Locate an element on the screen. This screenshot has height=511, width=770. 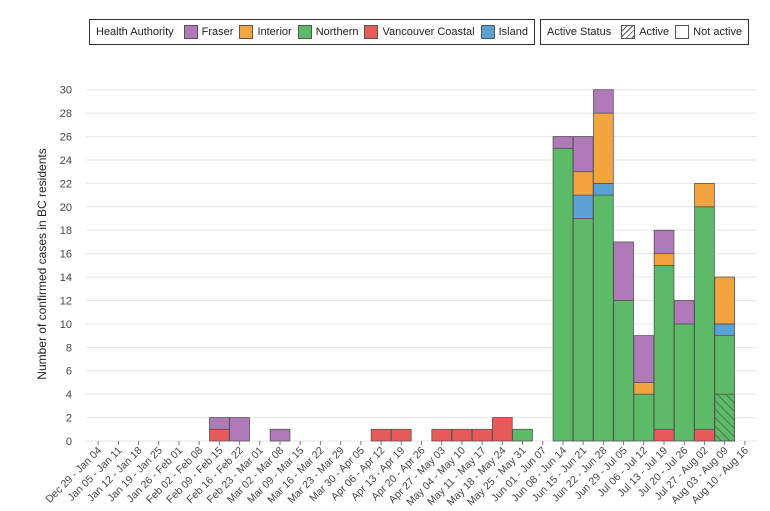
y-tick-label: 10 is located at coordinates (66, 325).